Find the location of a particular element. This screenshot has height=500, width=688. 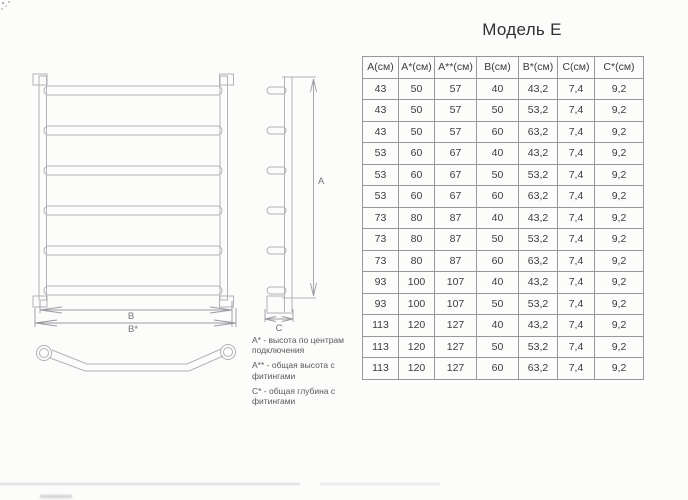

column-header: В*(см) is located at coordinates (538, 67).